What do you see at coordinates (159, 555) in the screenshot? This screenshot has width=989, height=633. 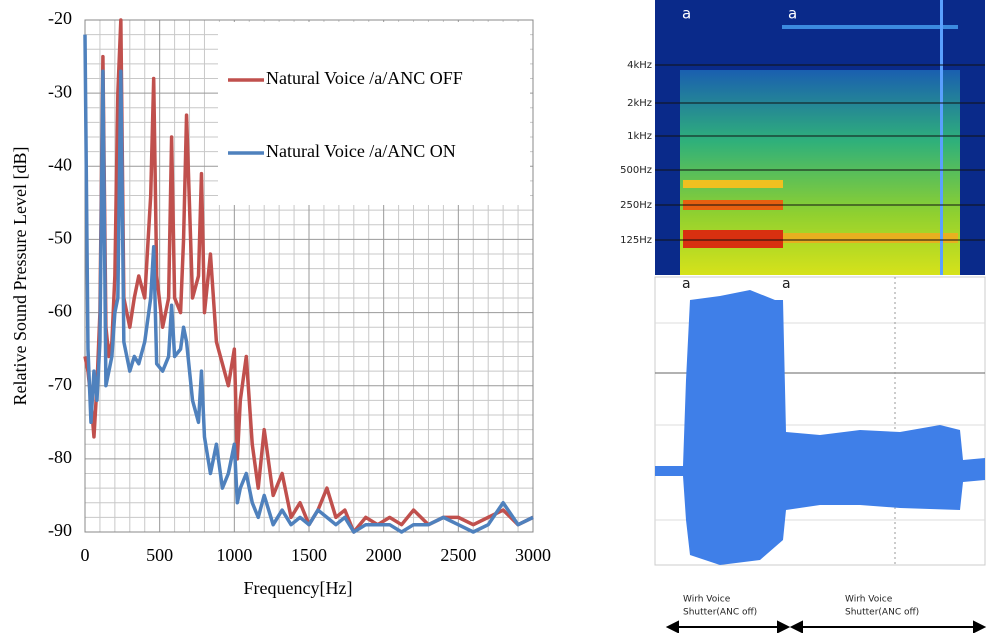 I see `x-tick-label: 500` at bounding box center [159, 555].